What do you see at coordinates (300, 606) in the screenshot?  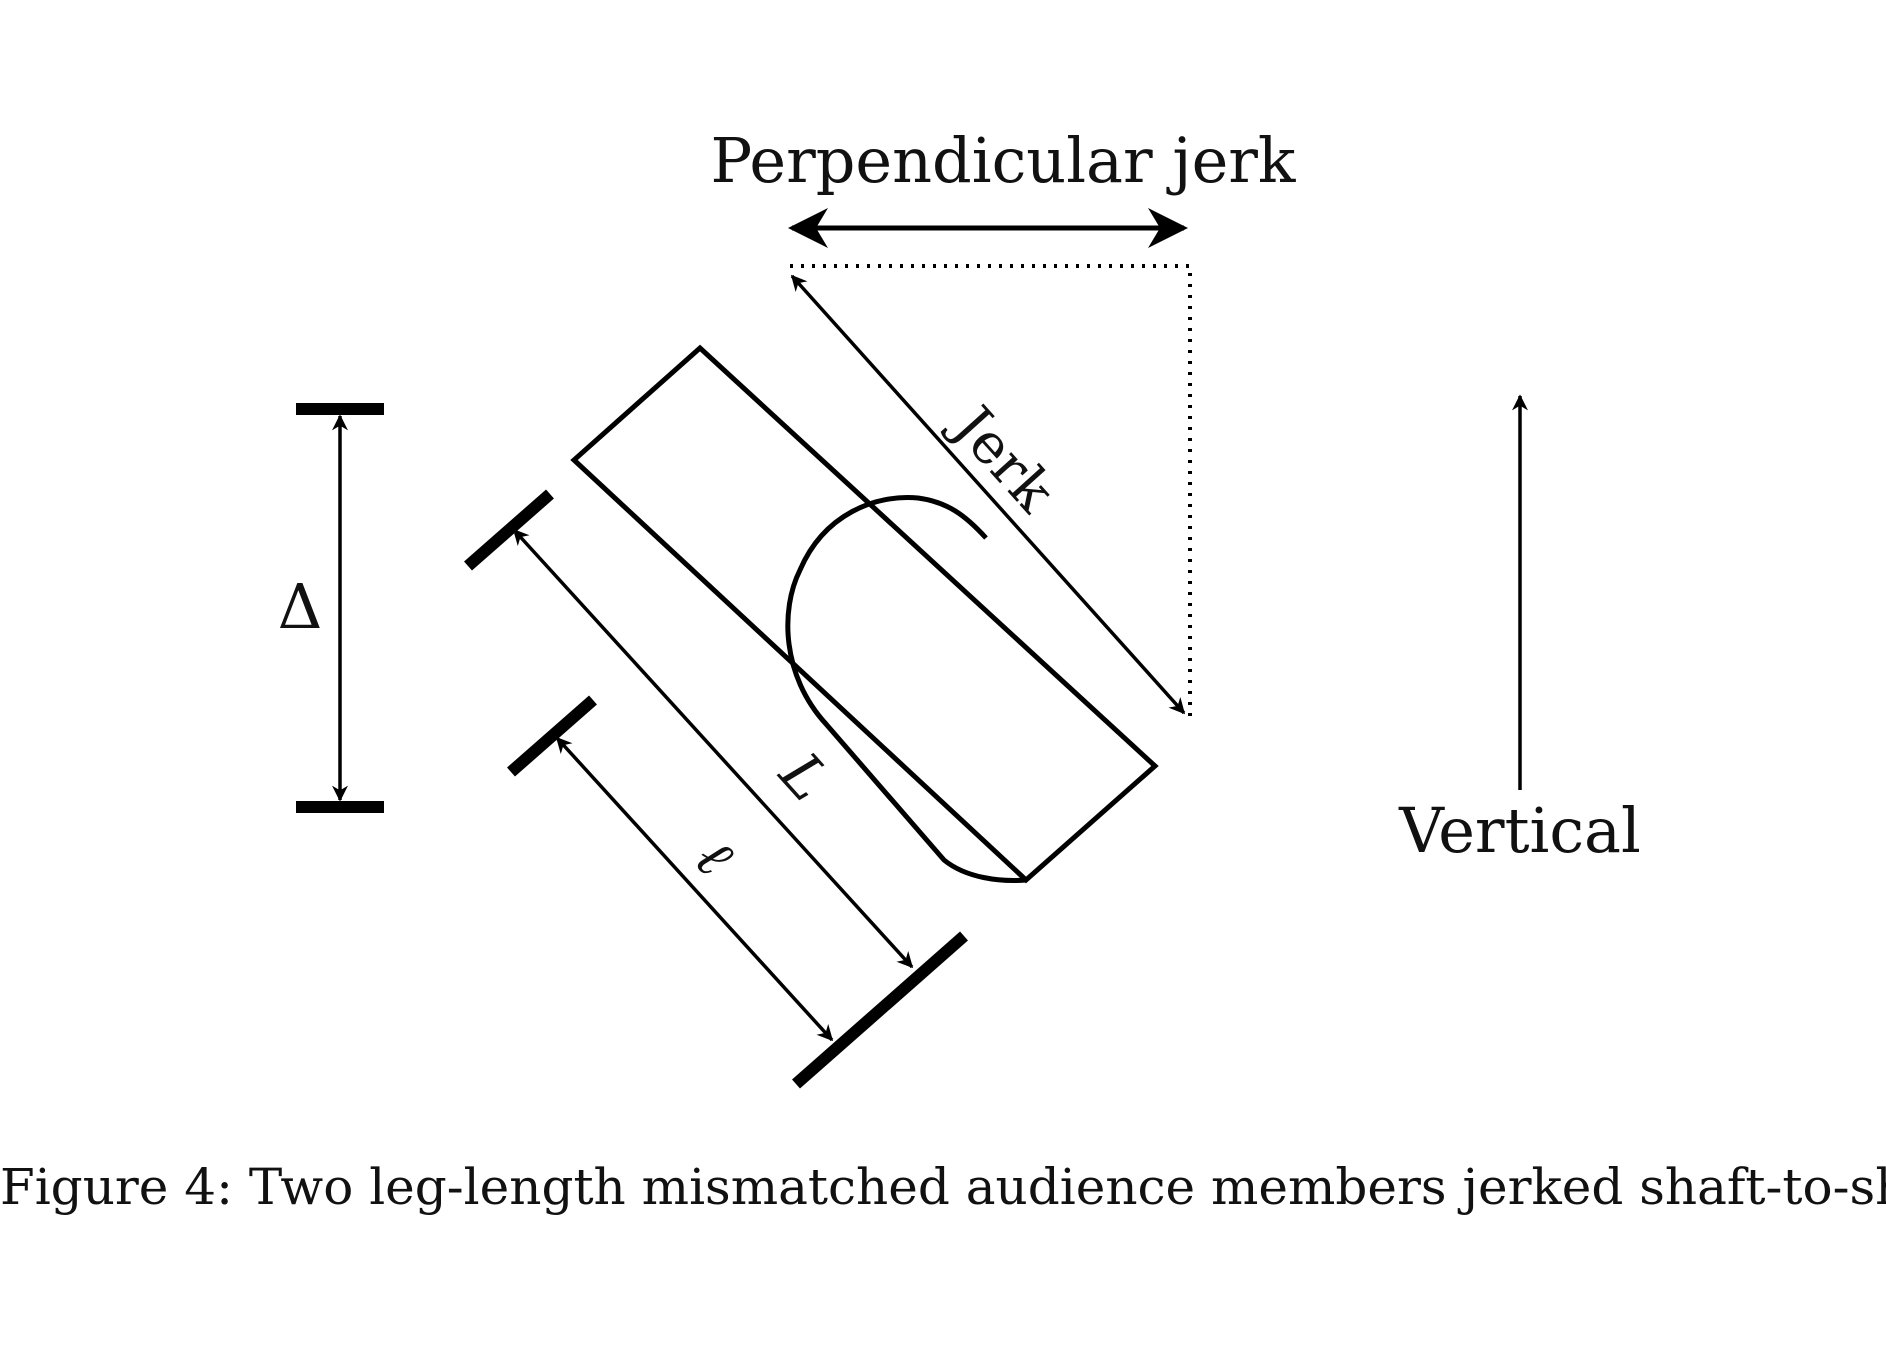 I see `delta-label: Δ` at bounding box center [300, 606].